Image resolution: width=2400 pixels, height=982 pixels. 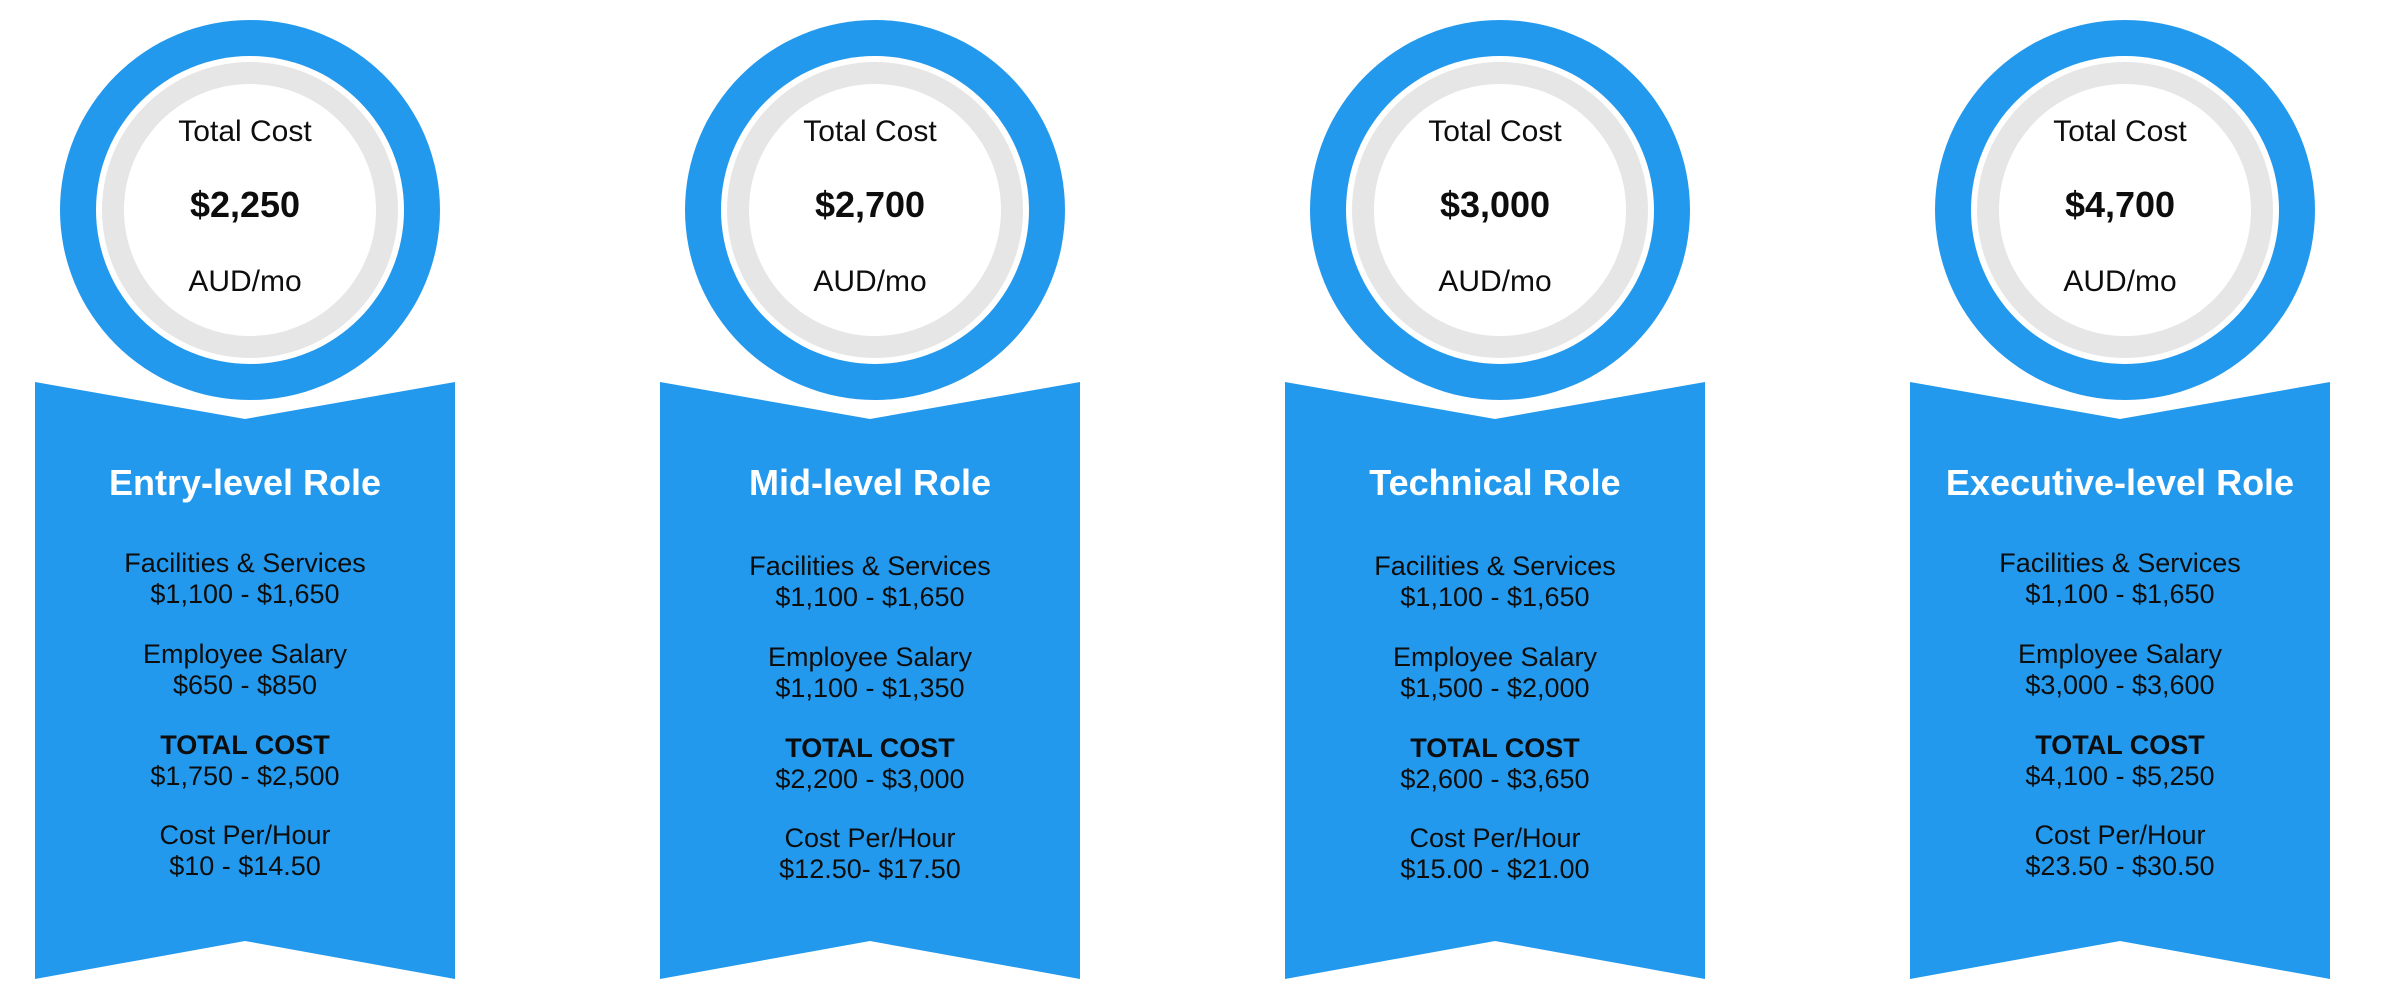 I want to click on row-value: $4,100 - $5,250, so click(x=2120, y=776).